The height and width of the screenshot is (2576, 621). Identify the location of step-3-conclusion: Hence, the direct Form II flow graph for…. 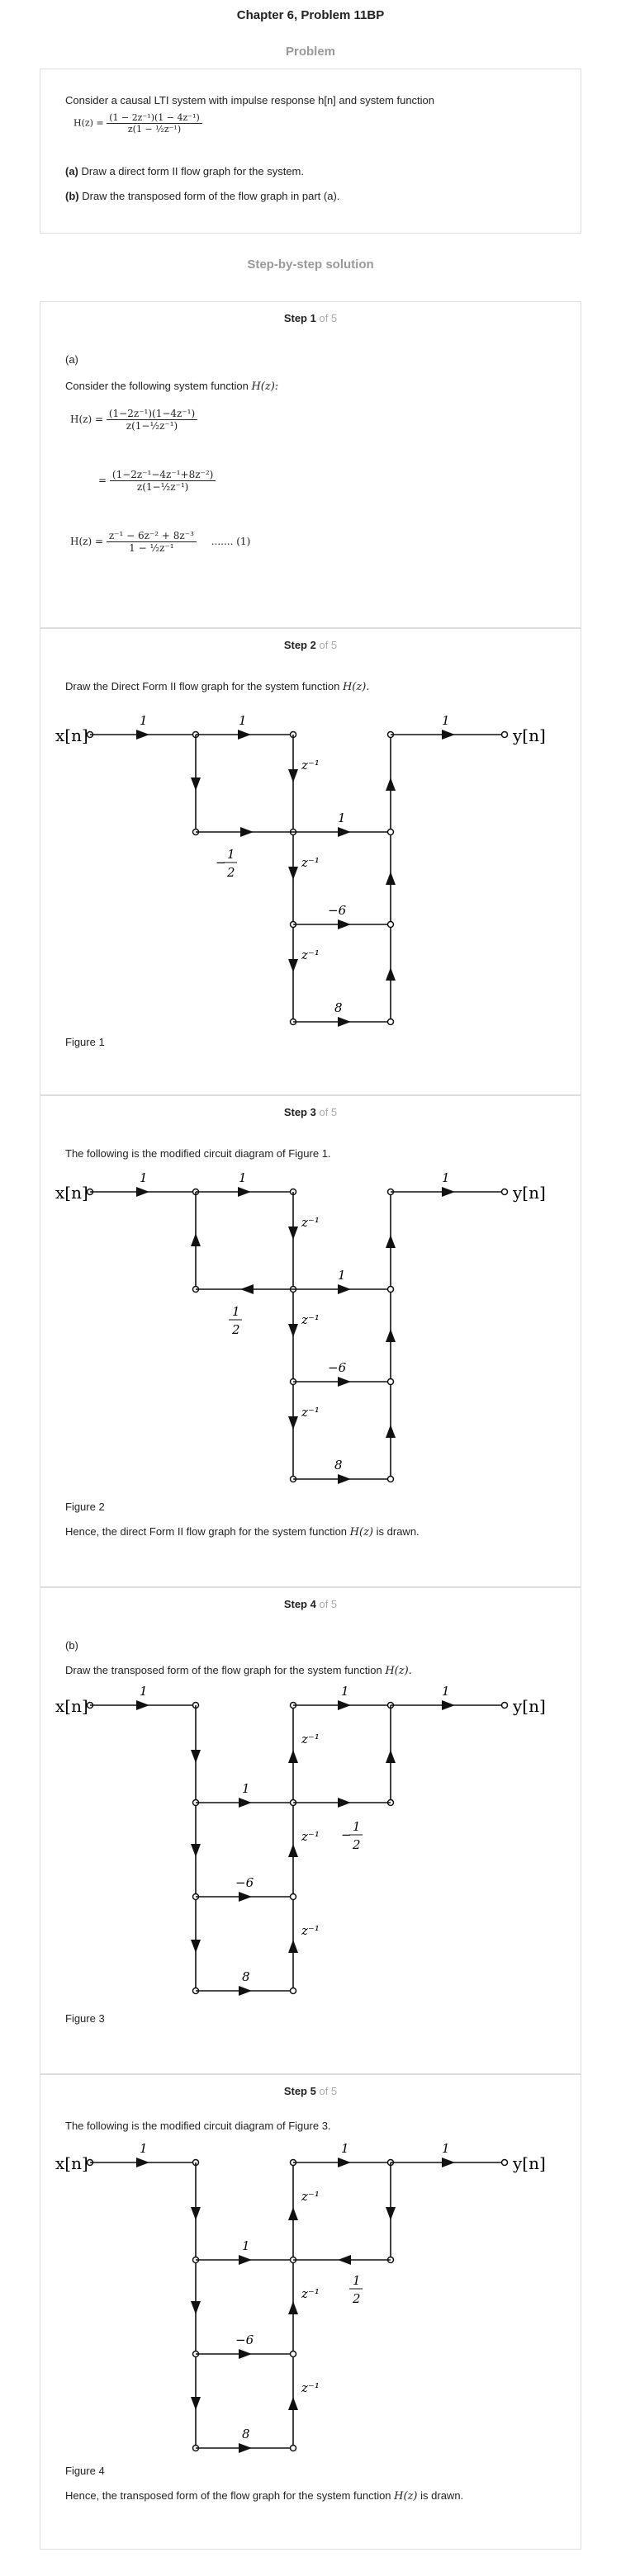
(243, 1532).